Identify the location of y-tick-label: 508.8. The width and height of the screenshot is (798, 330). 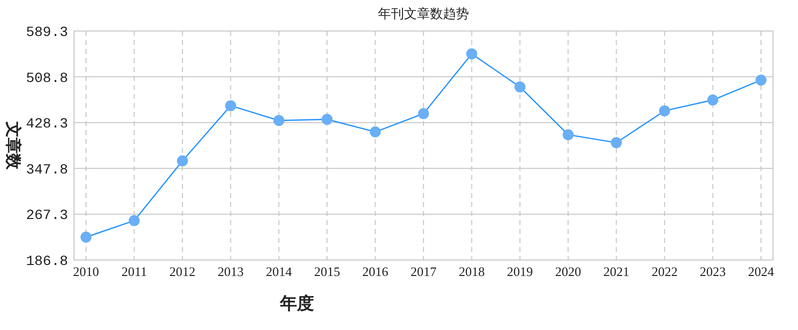
(47, 78).